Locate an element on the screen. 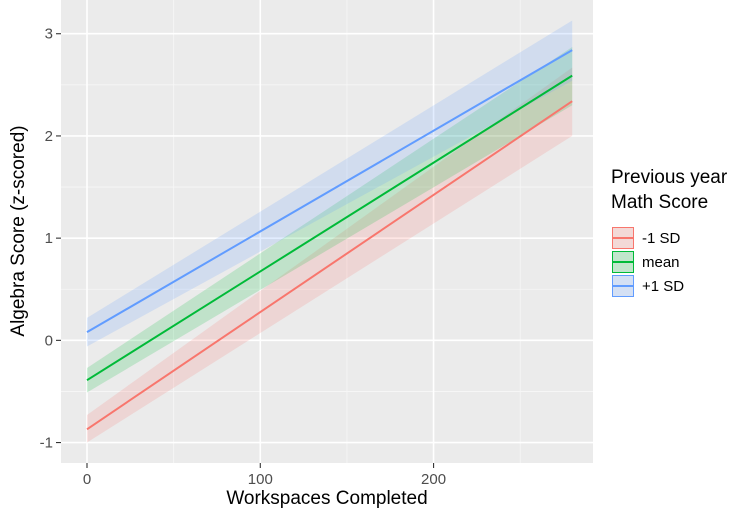 The height and width of the screenshot is (510, 749). legend-item: mean is located at coordinates (646, 262).